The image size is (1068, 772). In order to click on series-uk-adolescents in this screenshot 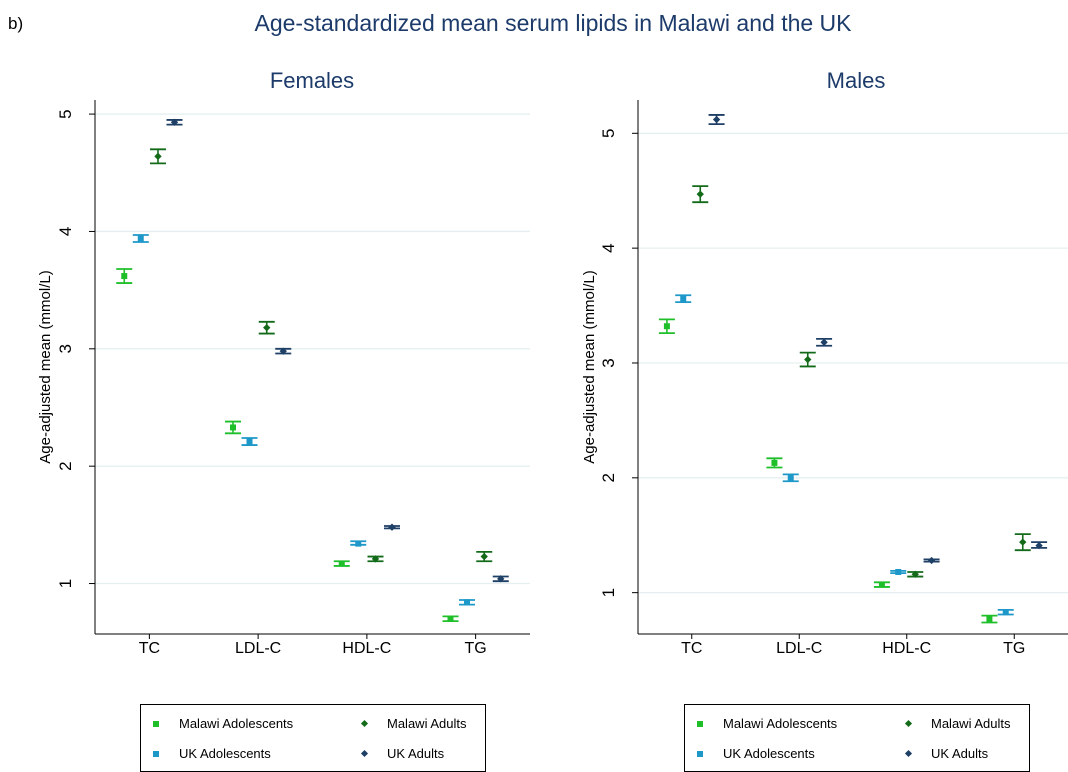, I will do `click(844, 455)`.